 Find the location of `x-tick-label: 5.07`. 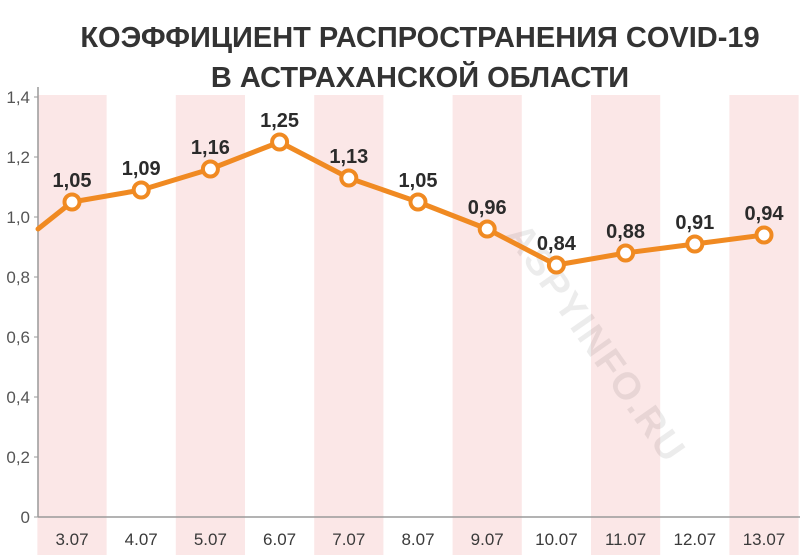

x-tick-label: 5.07 is located at coordinates (210, 539).